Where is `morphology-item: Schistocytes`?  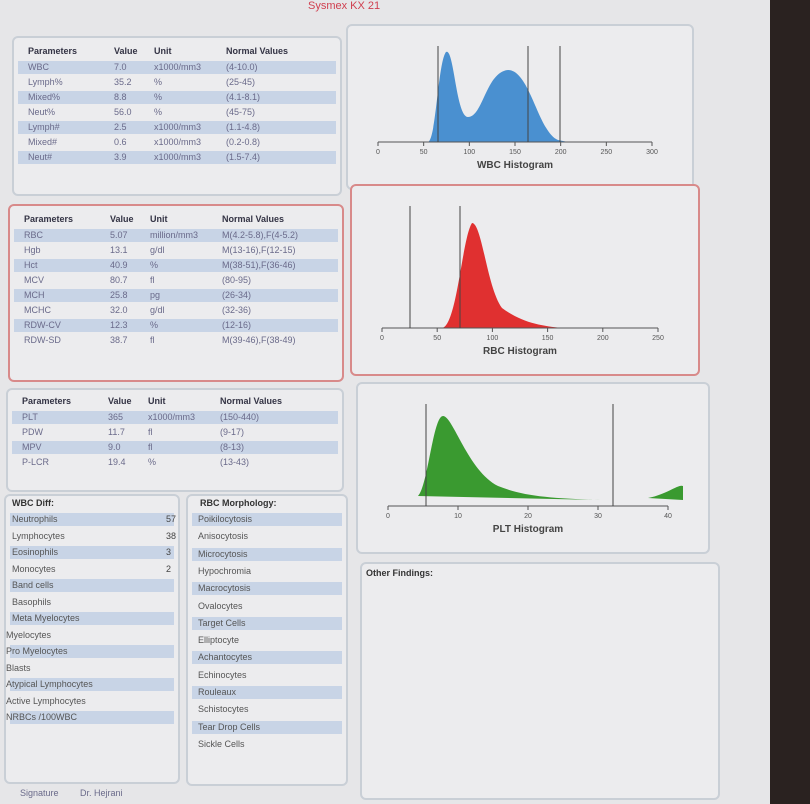
morphology-item: Schistocytes is located at coordinates (223, 709).